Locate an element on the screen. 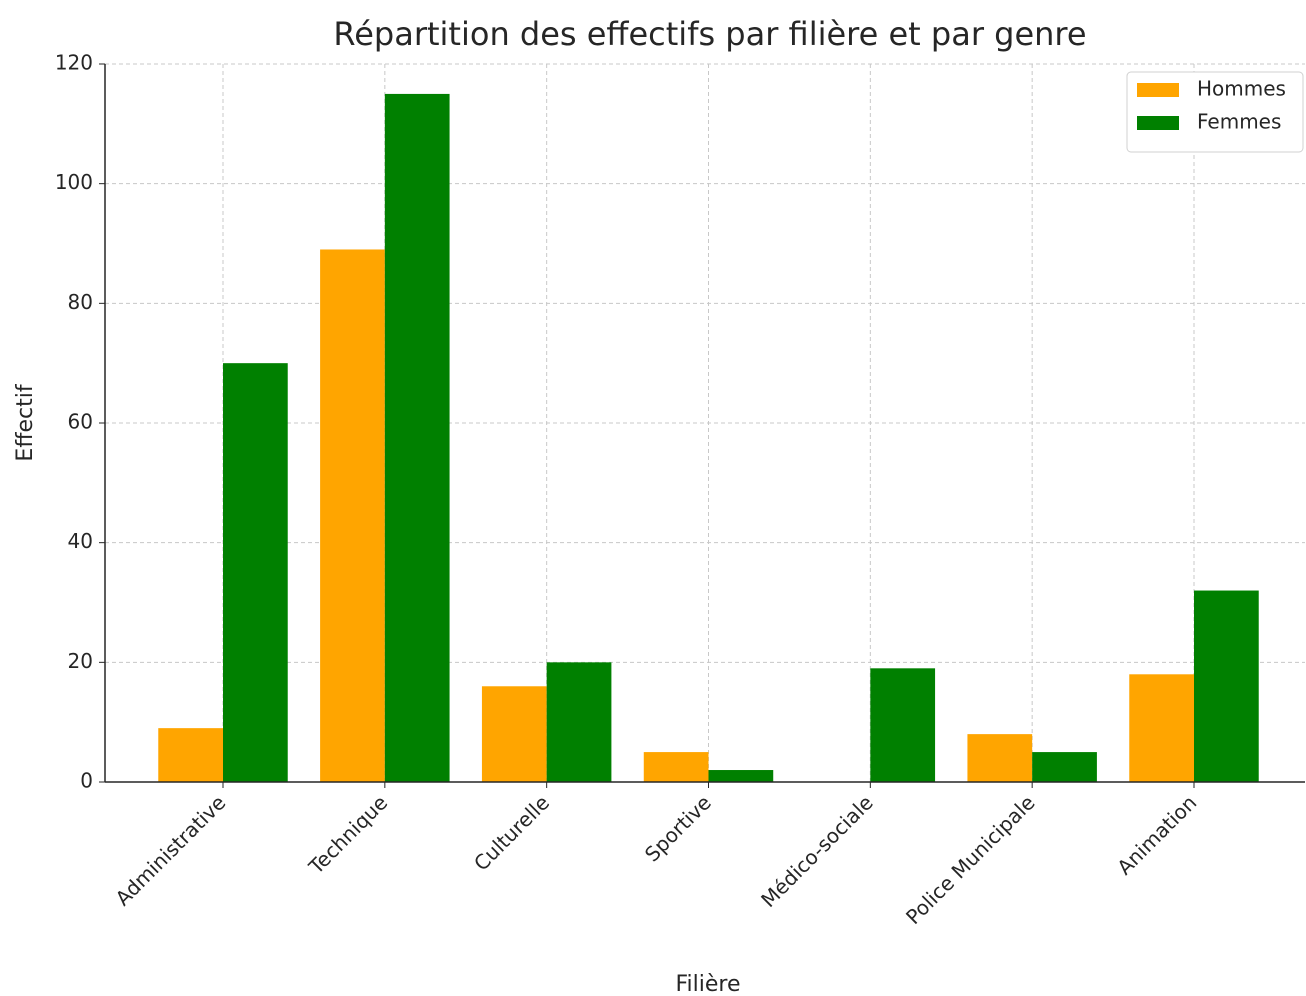 The height and width of the screenshot is (996, 1306). x-tick-label: Animation is located at coordinates (1156, 834).